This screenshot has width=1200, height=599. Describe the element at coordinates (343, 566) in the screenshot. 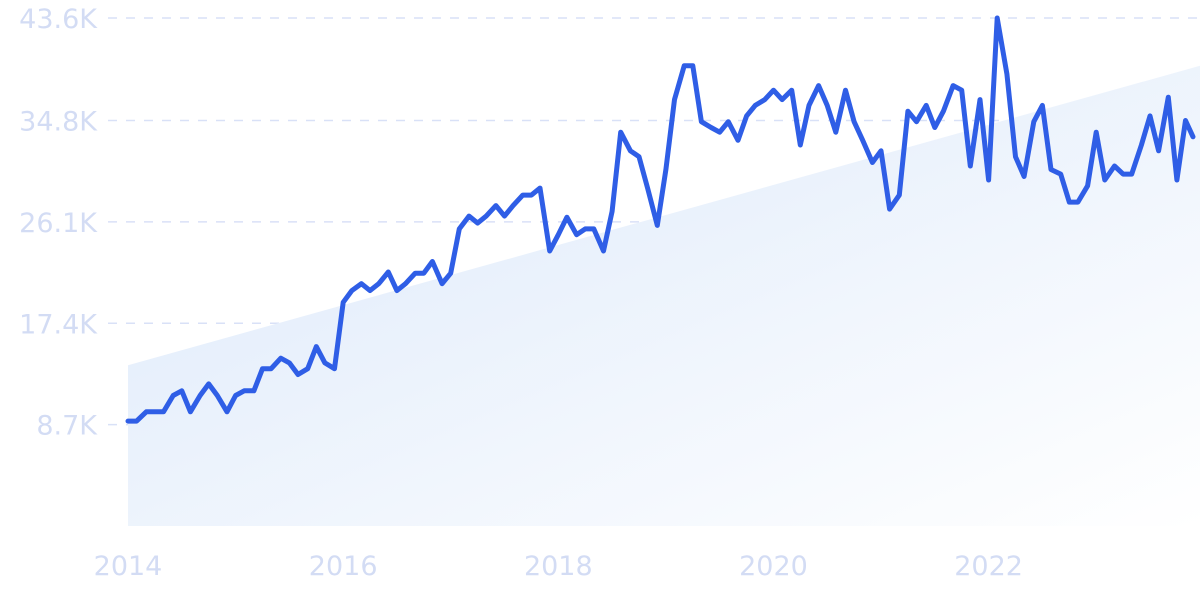

I see `x-tick-label: 2016` at that location.